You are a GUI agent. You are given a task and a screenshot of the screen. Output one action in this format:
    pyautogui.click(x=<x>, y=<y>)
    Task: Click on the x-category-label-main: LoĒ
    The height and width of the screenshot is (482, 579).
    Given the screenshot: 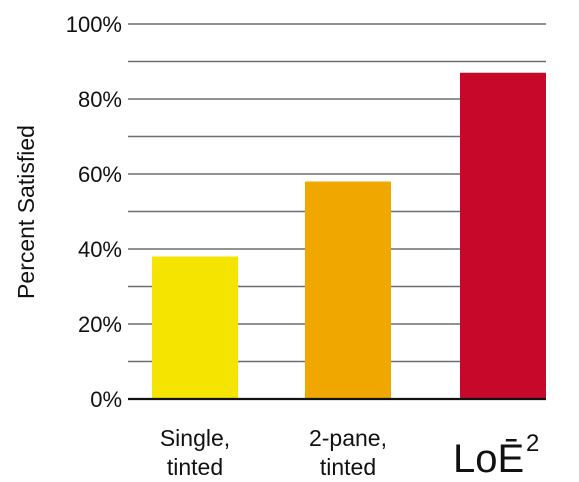 What is the action you would take?
    pyautogui.click(x=488, y=459)
    